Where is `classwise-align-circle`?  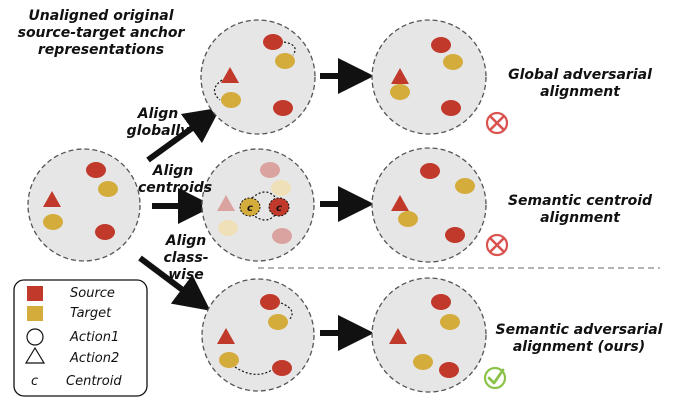
classwise-align-circle is located at coordinates (258, 335).